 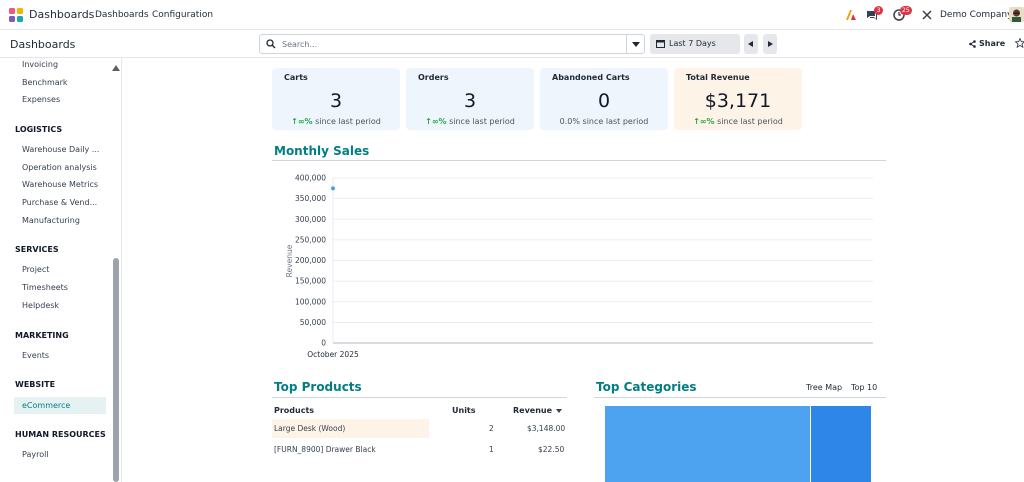 I want to click on sidebar-item-ecommerce-label: eCommerce, so click(x=46, y=405).